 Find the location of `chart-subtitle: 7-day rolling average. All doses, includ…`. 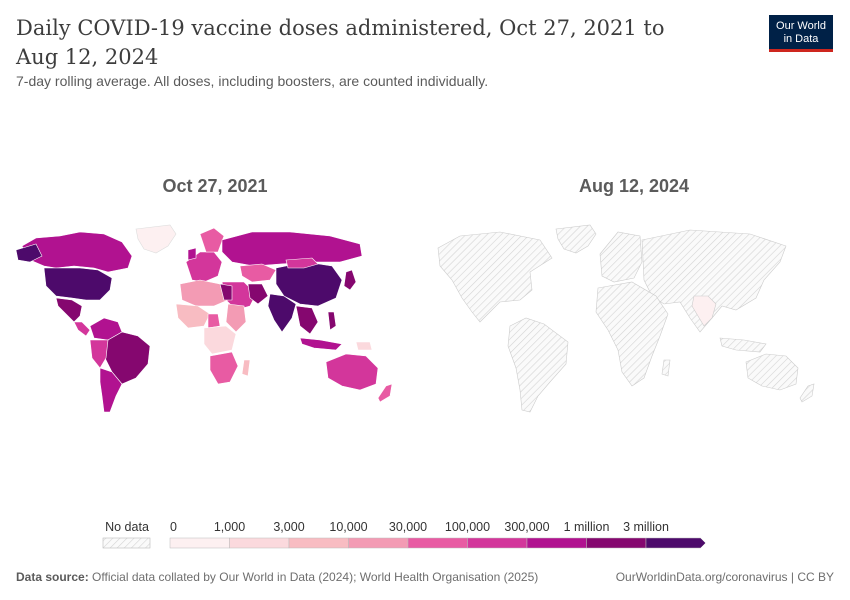

chart-subtitle: 7-day rolling average. All doses, includ… is located at coordinates (252, 81).